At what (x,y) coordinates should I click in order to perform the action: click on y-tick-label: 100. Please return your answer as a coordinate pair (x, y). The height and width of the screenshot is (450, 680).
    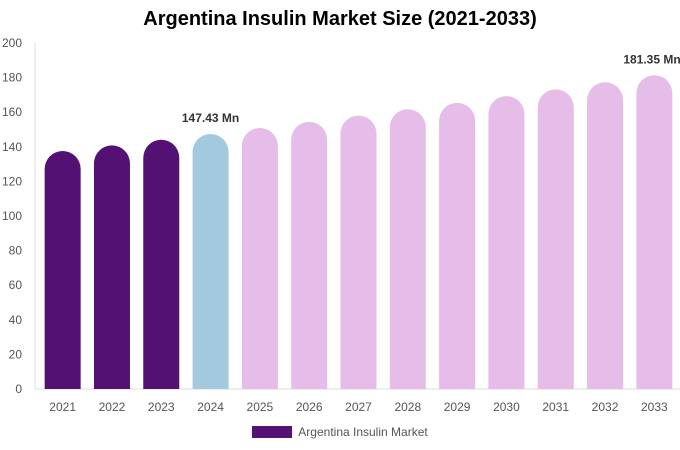
    Looking at the image, I should click on (12, 216).